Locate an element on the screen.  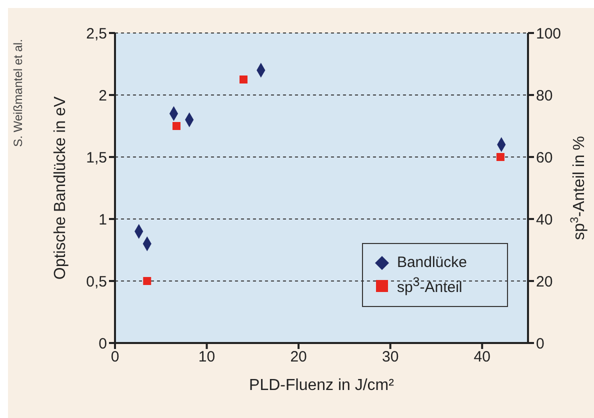
text: S. Weißmantel et al. is located at coordinates (18, 93).